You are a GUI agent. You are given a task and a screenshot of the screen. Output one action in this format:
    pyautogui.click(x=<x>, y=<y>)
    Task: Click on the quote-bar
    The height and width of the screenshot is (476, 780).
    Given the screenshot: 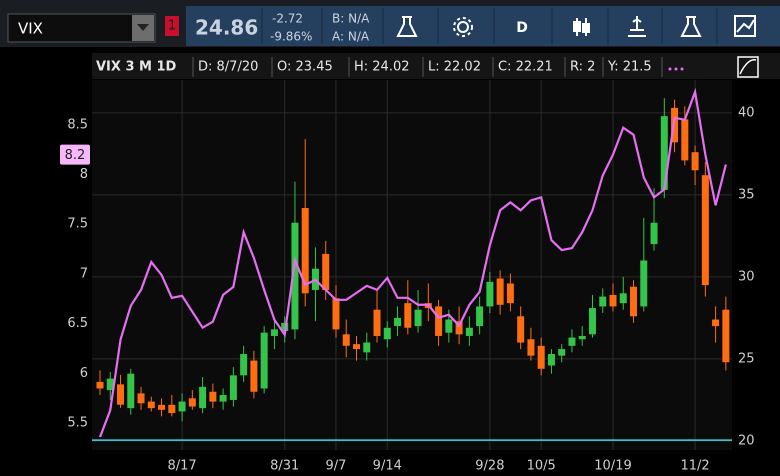 What is the action you would take?
    pyautogui.click(x=483, y=26)
    